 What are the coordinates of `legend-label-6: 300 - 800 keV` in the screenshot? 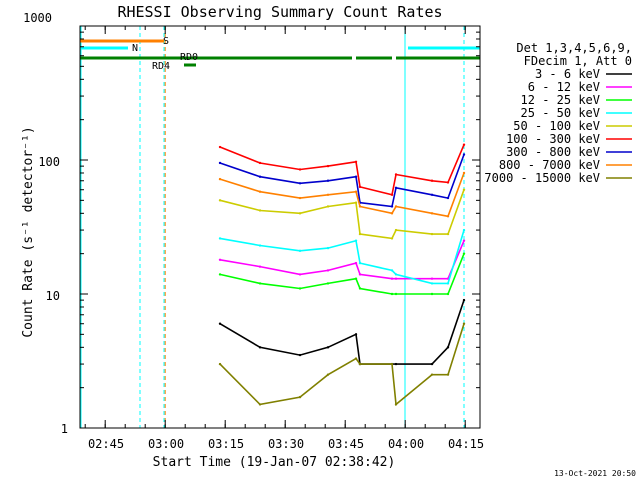 It's located at (553, 152).